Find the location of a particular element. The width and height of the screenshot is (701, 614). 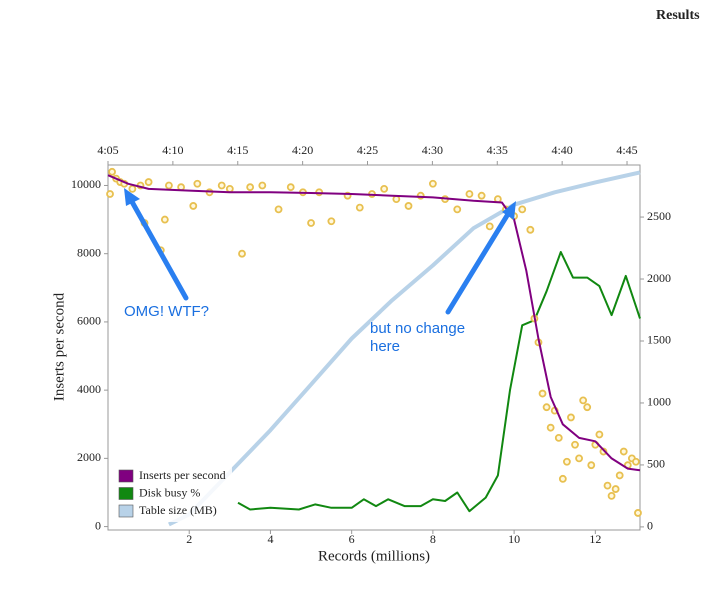

x-tick-label: 12 is located at coordinates (595, 539).